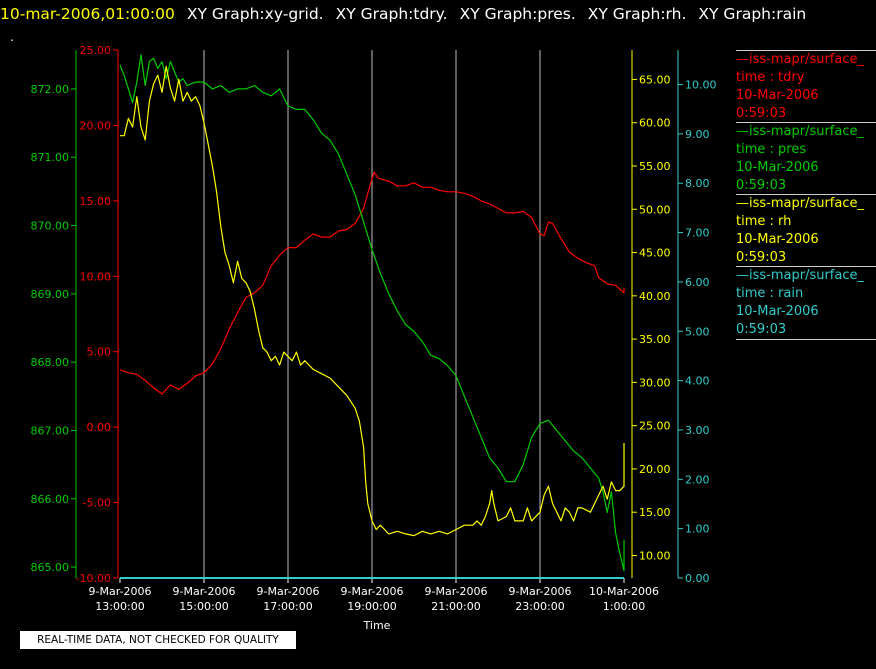 The height and width of the screenshot is (669, 876). I want to click on y-tick-label-rain: 6.00, so click(697, 282).